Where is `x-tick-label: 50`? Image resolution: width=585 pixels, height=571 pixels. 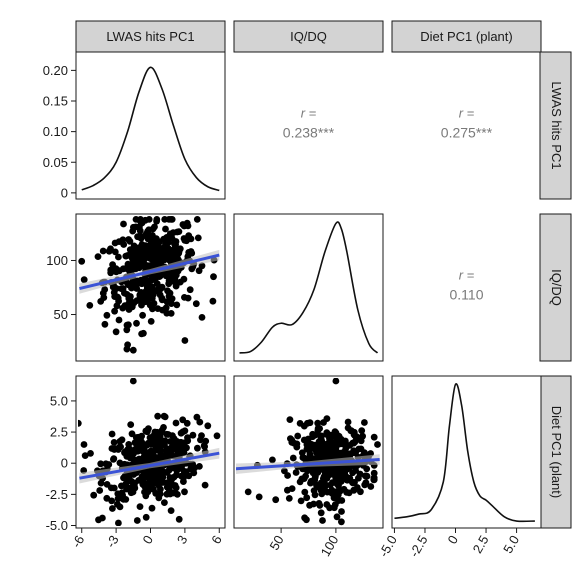
x-tick-label: 50 is located at coordinates (276, 543).